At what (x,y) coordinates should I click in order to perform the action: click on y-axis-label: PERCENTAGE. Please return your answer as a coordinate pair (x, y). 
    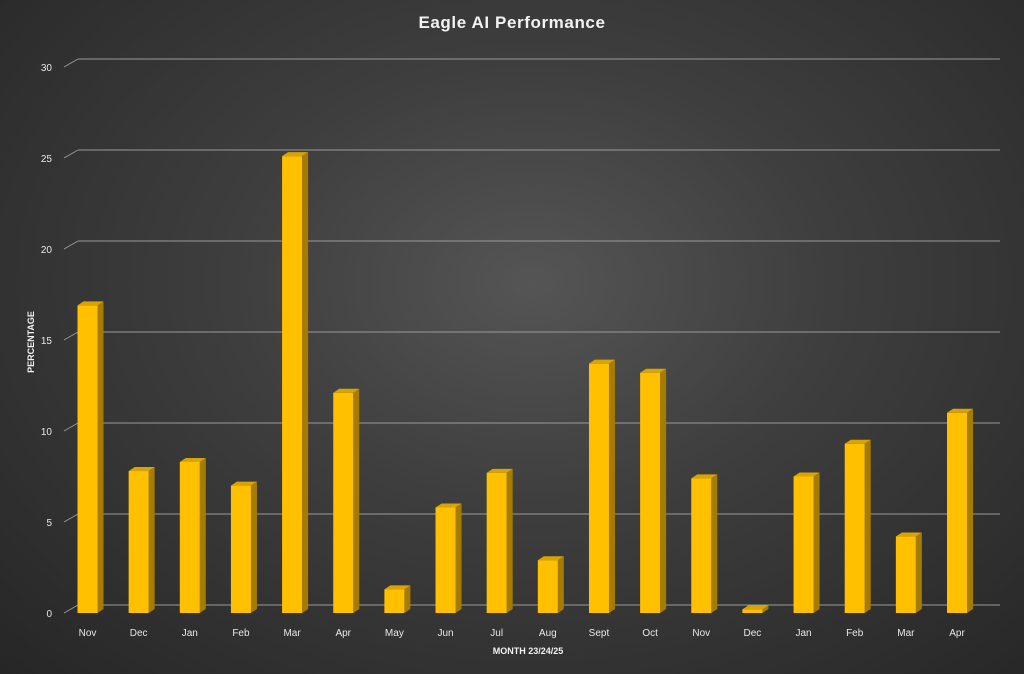
    Looking at the image, I should click on (31, 342).